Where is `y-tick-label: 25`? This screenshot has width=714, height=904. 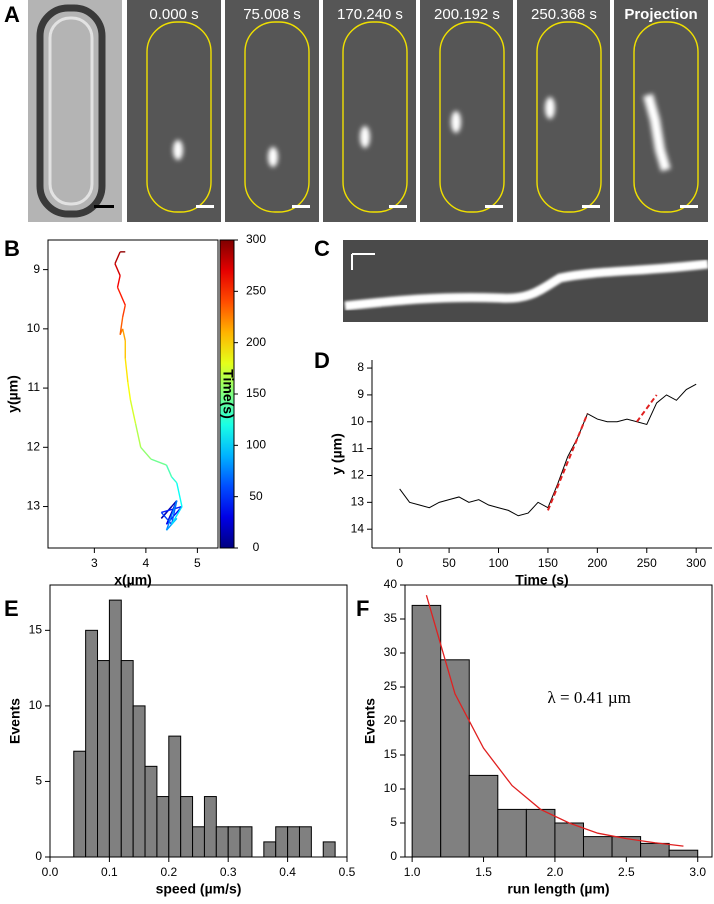 y-tick-label: 25 is located at coordinates (391, 686).